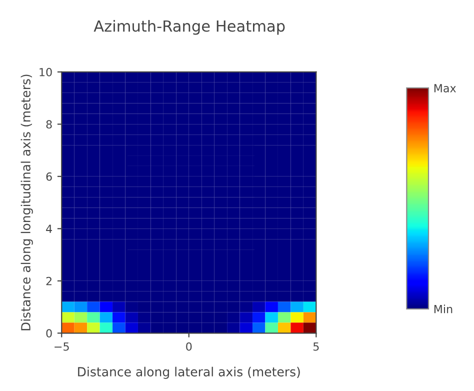 This screenshot has height=391, width=474. Describe the element at coordinates (189, 346) in the screenshot. I see `x-tick-label: 0` at that location.